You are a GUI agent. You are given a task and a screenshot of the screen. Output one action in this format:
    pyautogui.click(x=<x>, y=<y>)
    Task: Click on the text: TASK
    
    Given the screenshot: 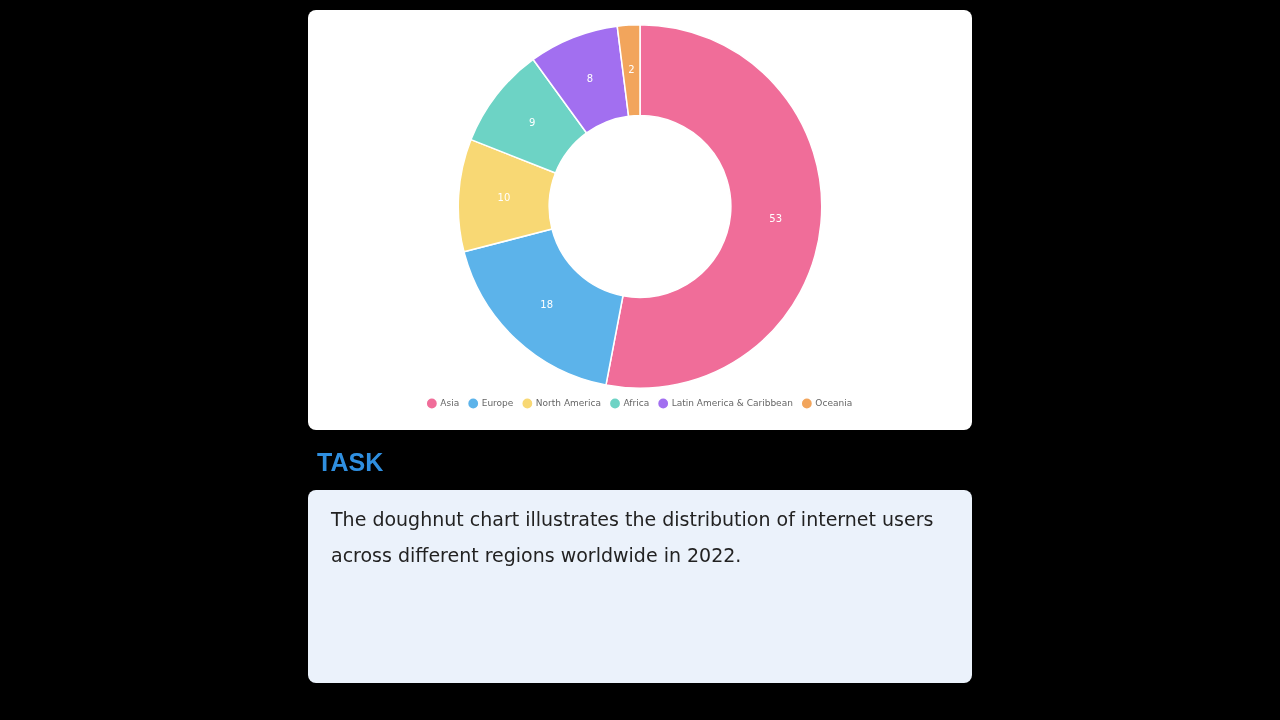 What is the action you would take?
    pyautogui.click(x=350, y=462)
    